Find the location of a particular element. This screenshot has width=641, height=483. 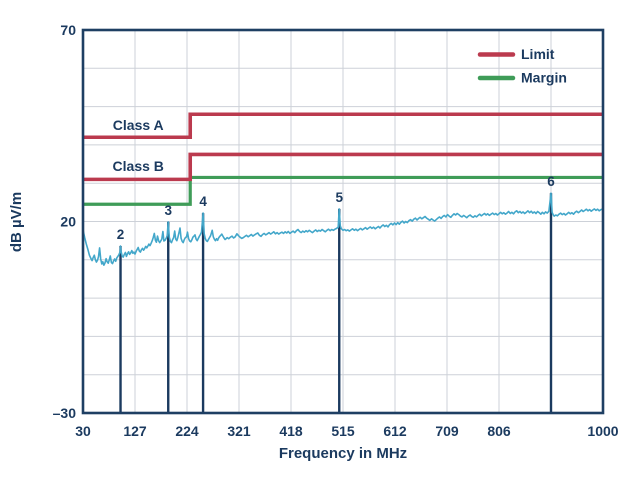

class-a-limit-line is located at coordinates (343, 126).